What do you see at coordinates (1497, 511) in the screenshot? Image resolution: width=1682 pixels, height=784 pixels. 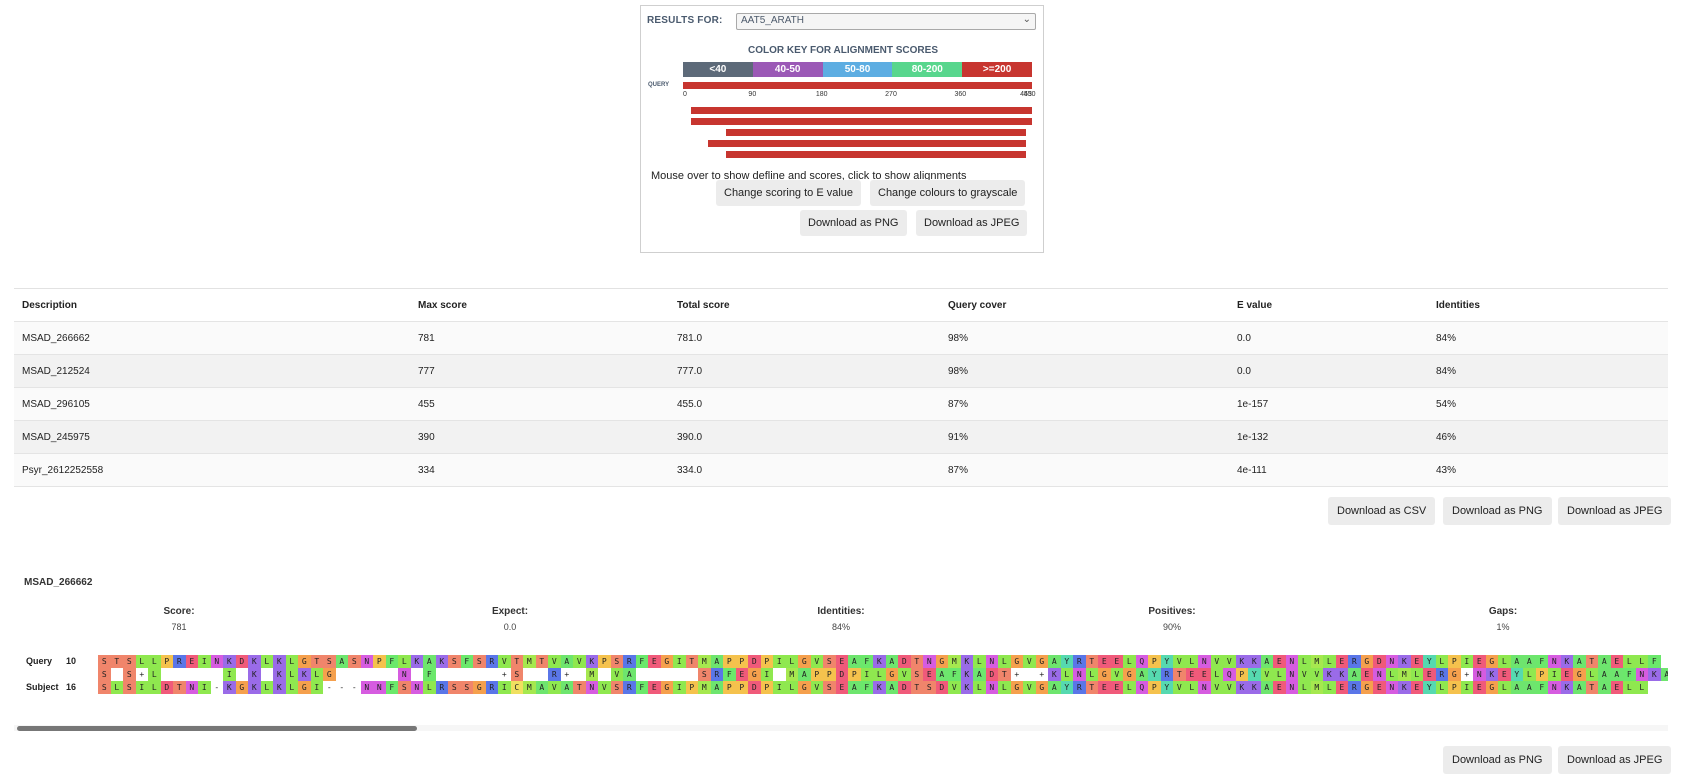 I see `table-download-png-button: Download as PNG` at bounding box center [1497, 511].